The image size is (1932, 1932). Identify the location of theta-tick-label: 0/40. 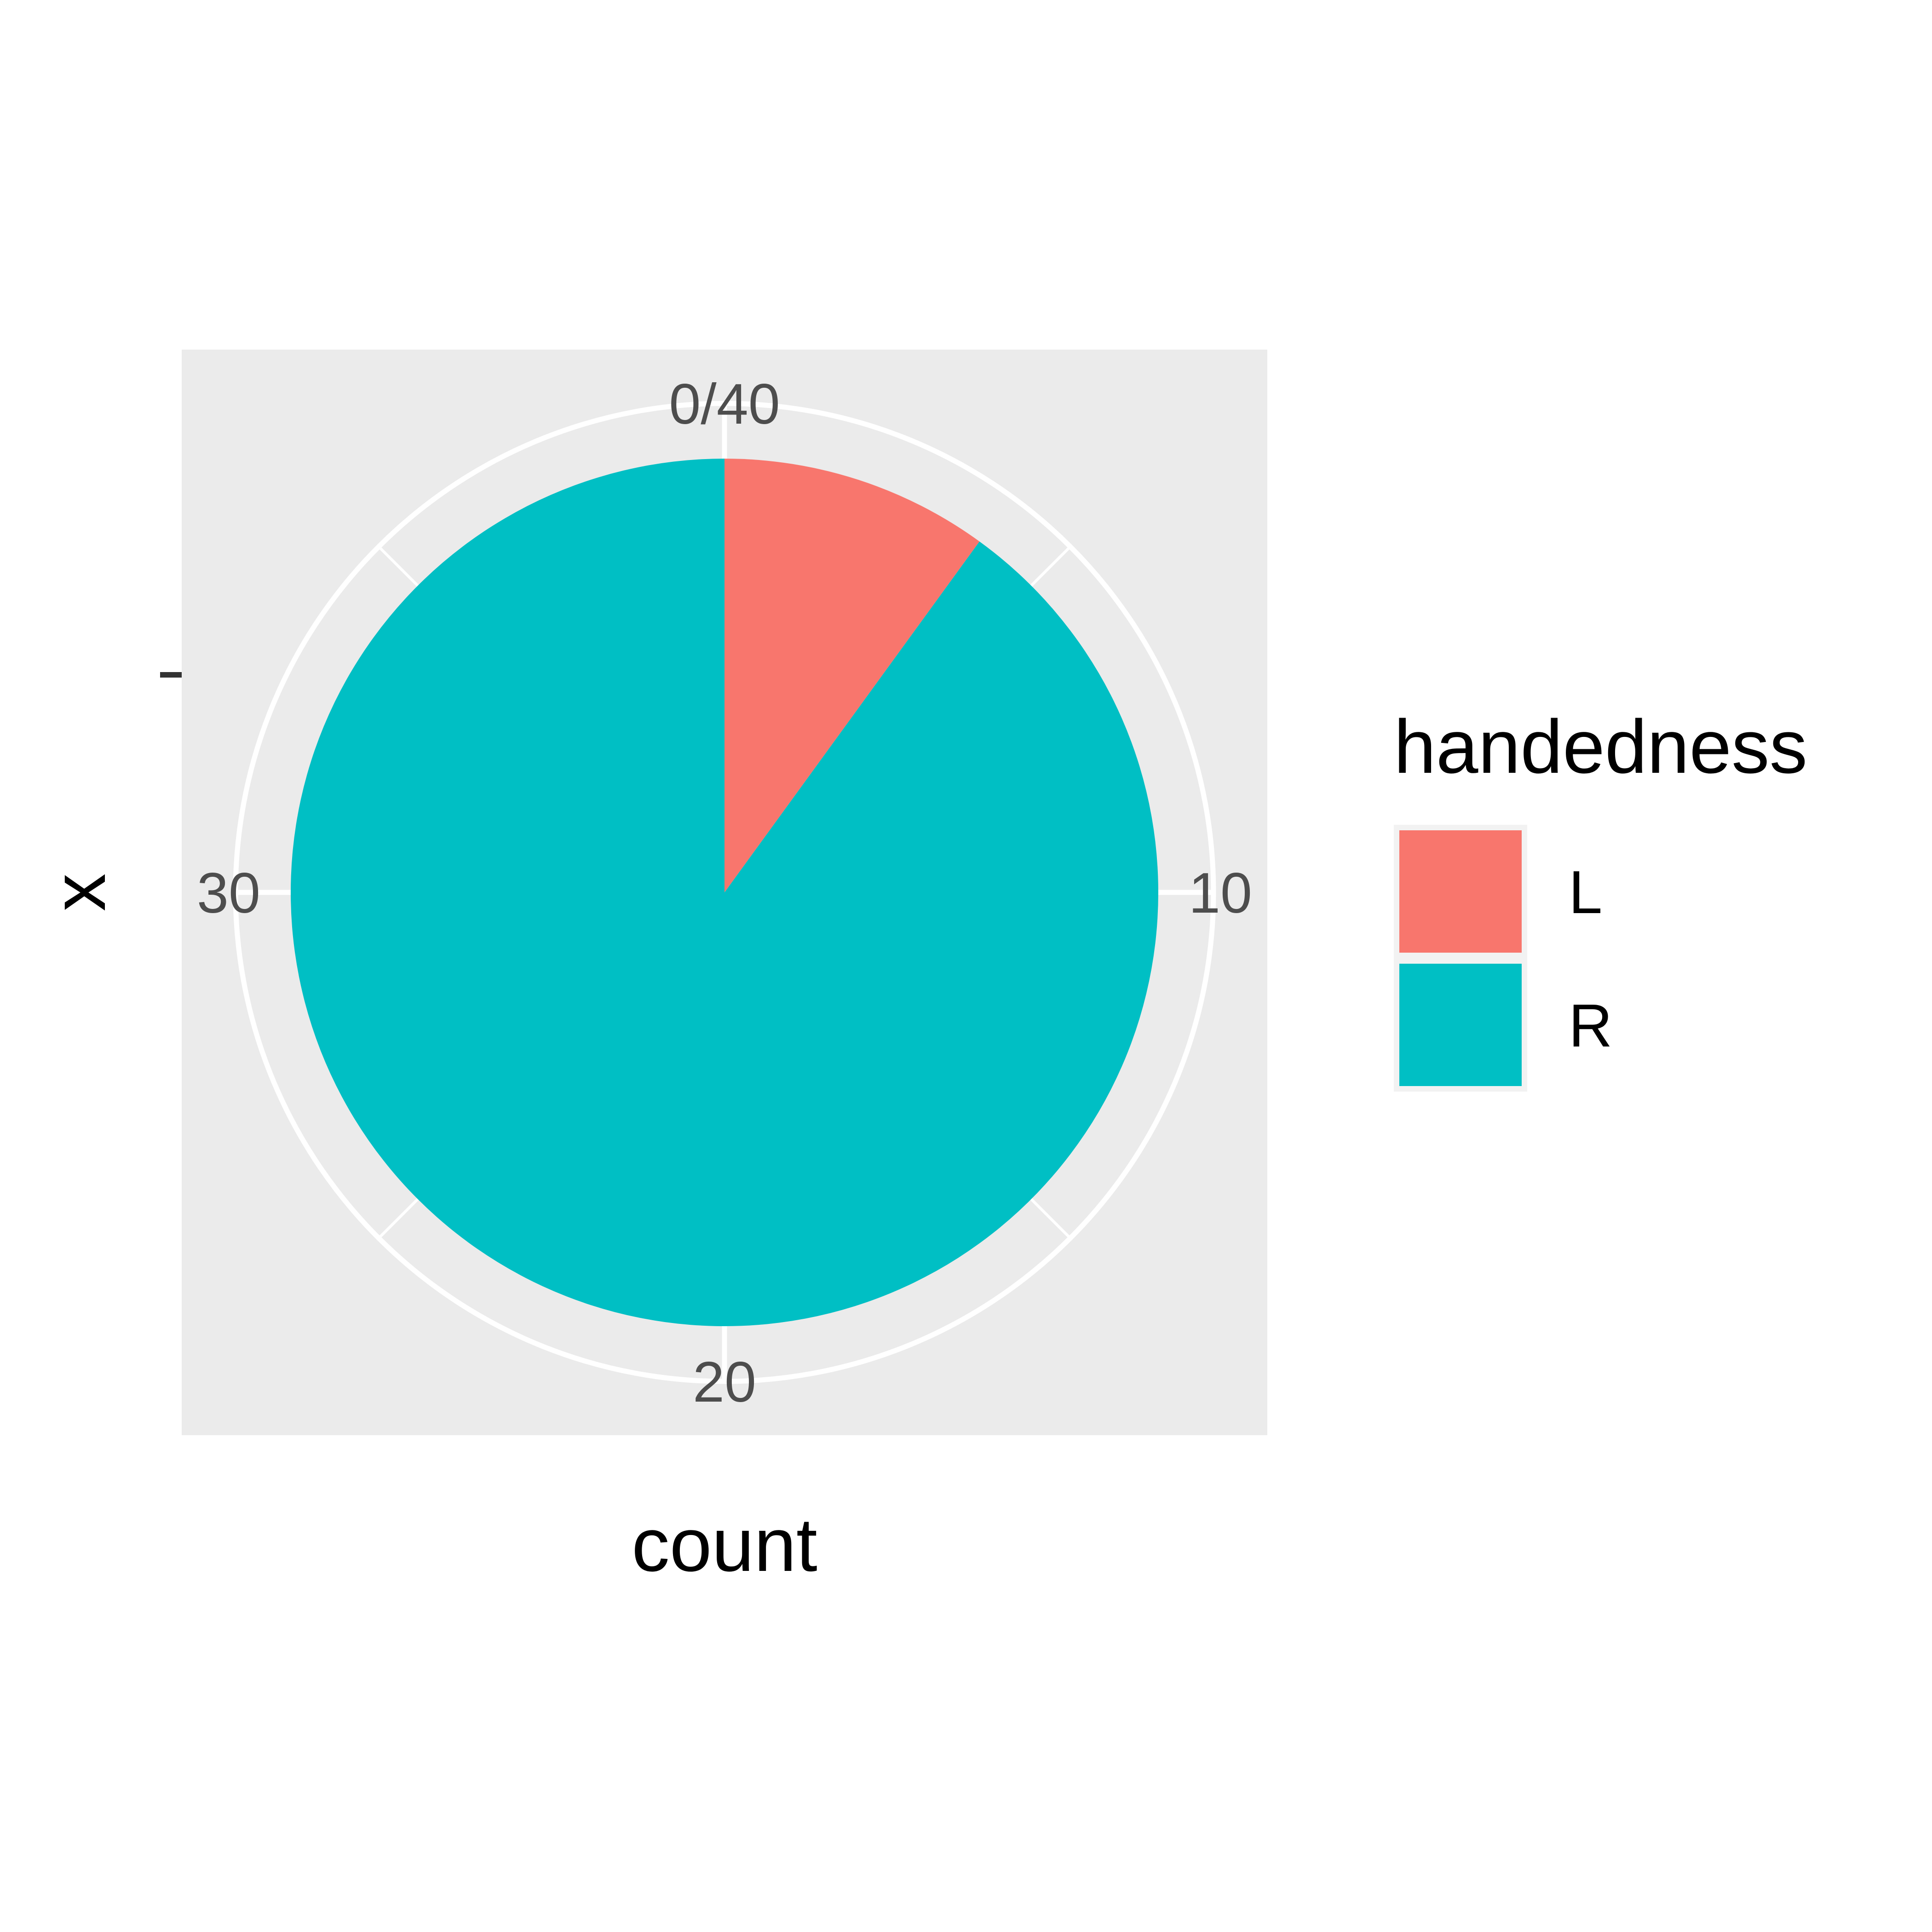
(724, 404).